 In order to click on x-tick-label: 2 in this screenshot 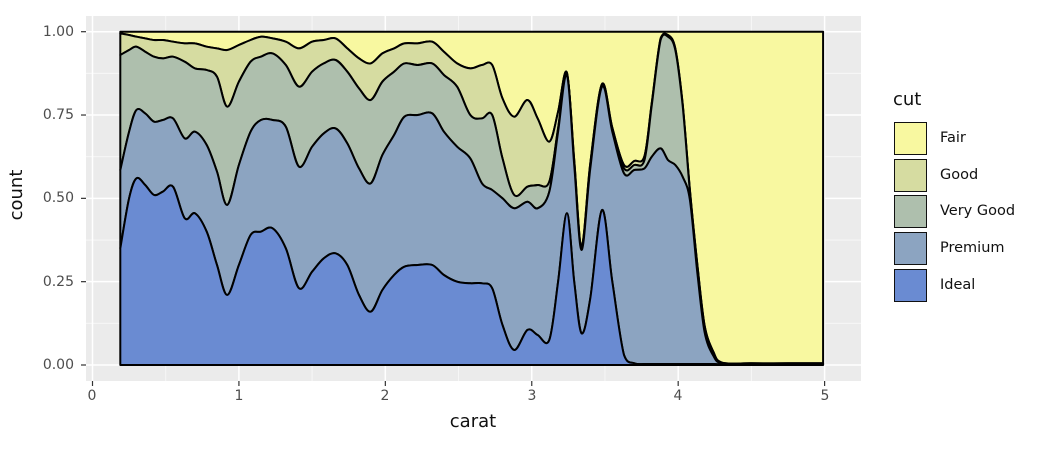, I will do `click(385, 396)`.